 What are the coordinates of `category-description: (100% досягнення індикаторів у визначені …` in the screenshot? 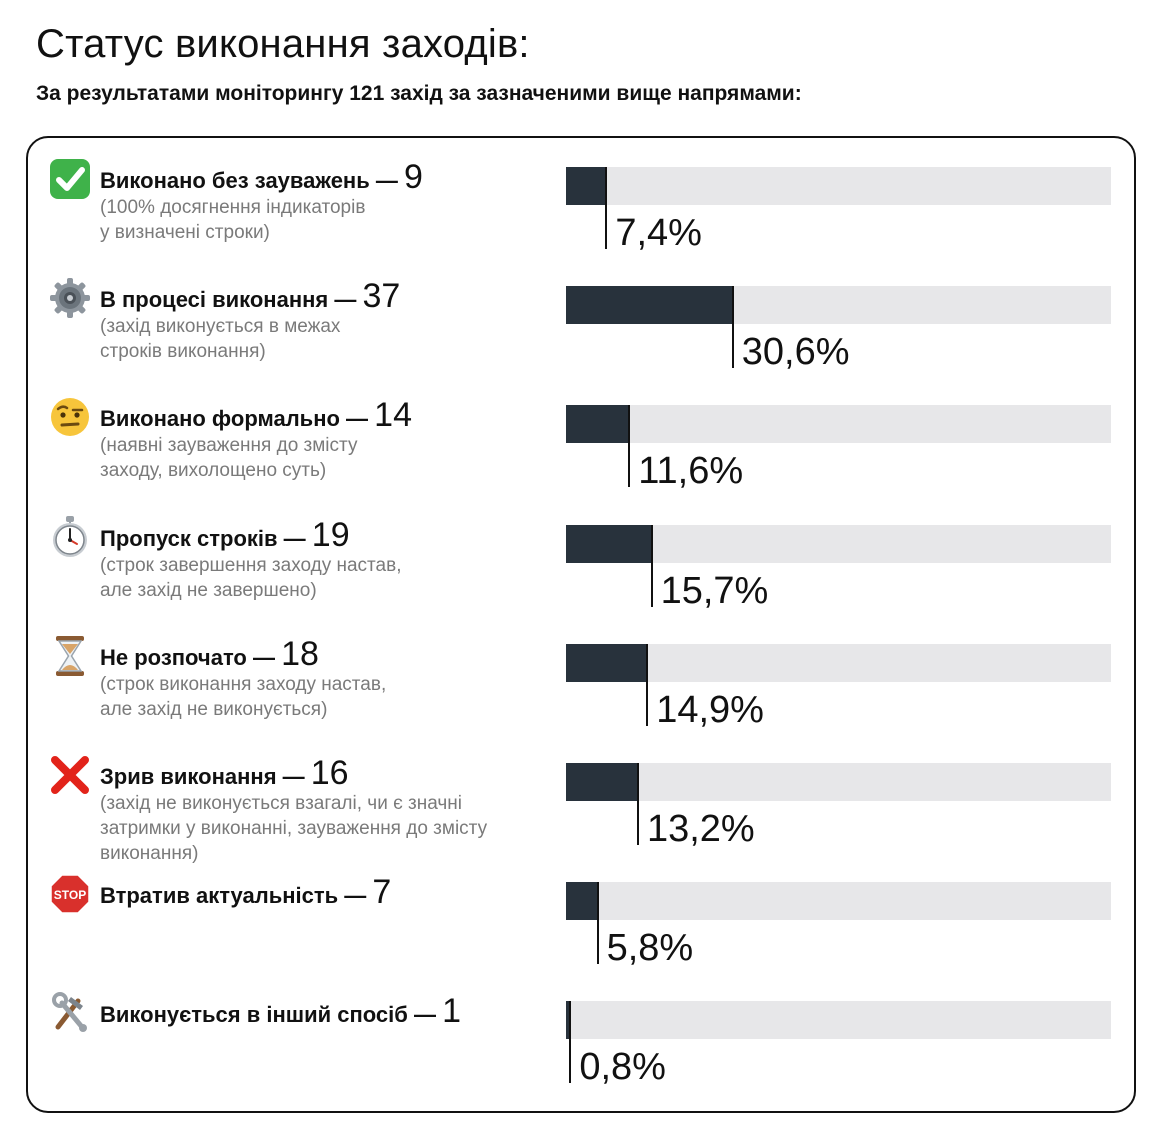 It's located at (330, 220).